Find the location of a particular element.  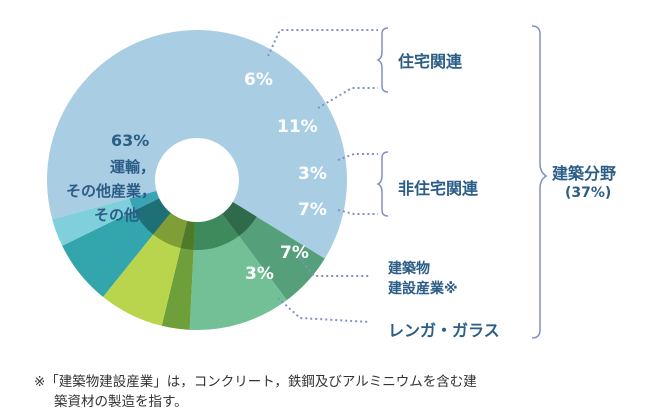

connector-lines is located at coordinates (322, 176).